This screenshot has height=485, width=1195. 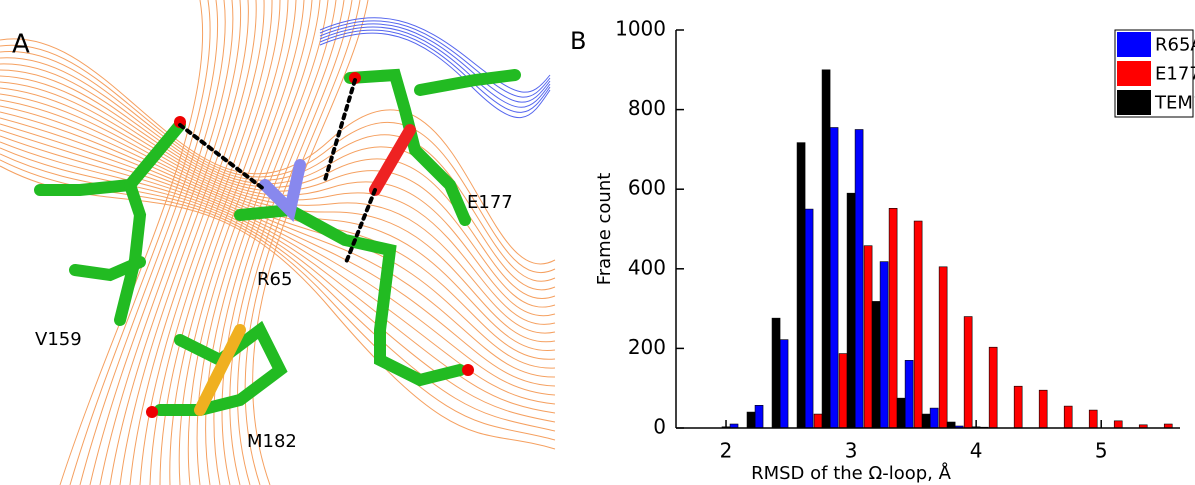 What do you see at coordinates (274, 279) in the screenshot?
I see `residue-label: R65` at bounding box center [274, 279].